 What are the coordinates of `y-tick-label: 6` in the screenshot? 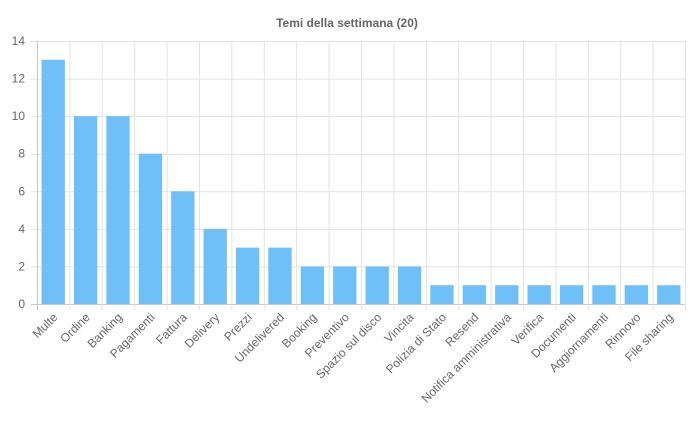 It's located at (21, 191).